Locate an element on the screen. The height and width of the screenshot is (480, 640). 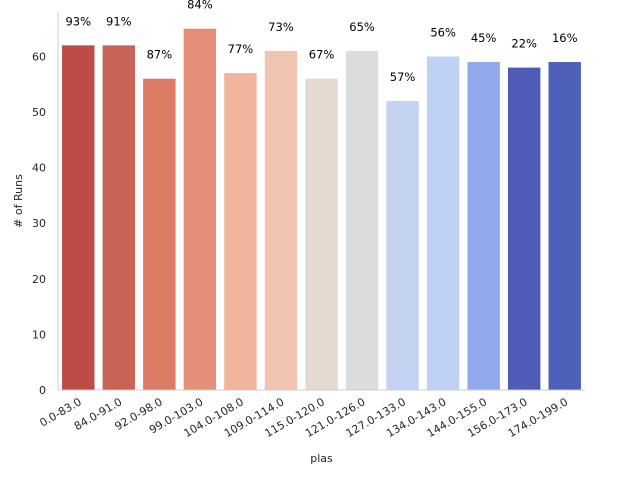
bar-156.0-173.0 is located at coordinates (524, 229).